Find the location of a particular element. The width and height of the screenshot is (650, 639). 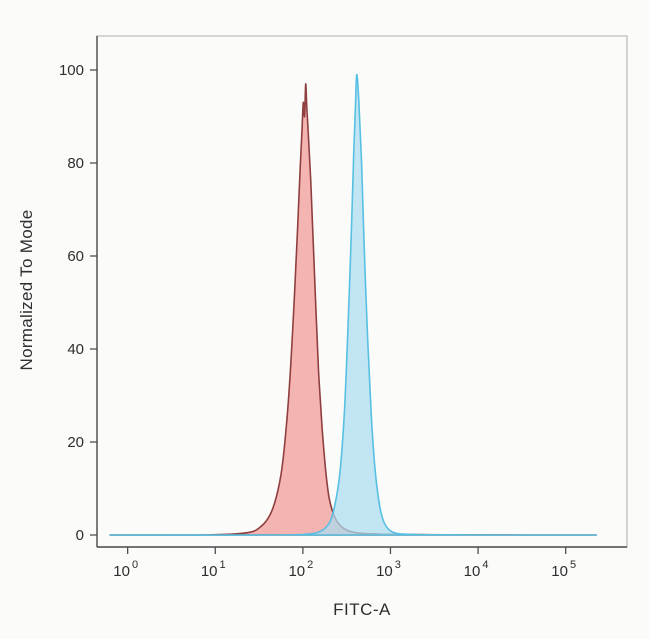

y-tick-label: 100 is located at coordinates (71, 70).